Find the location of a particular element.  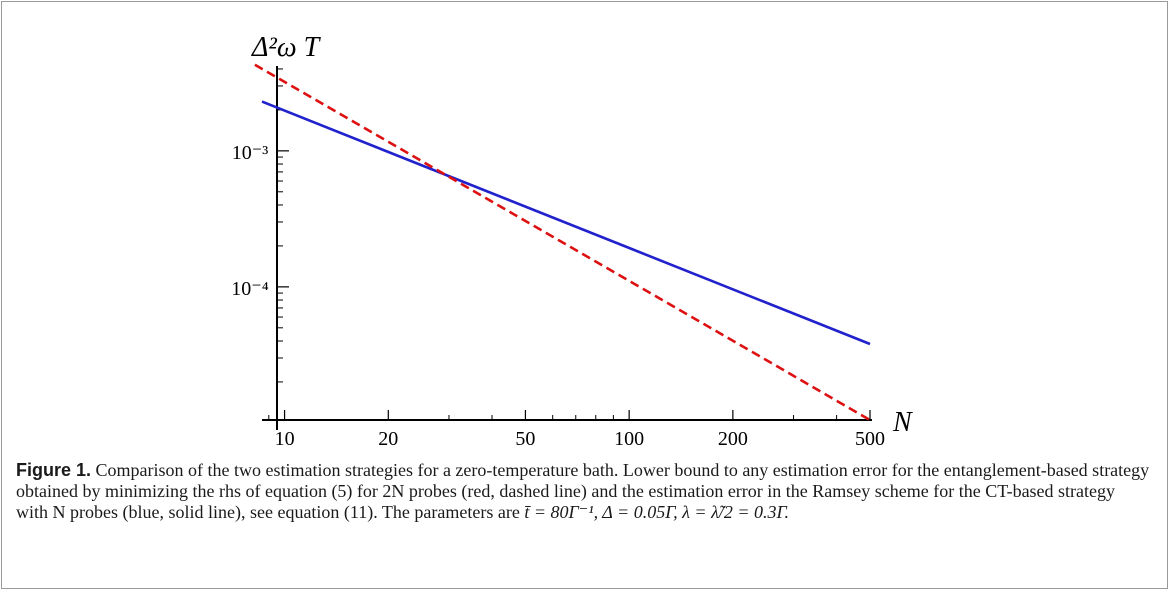

y-tick-label: 10⁻³ is located at coordinates (250, 153).